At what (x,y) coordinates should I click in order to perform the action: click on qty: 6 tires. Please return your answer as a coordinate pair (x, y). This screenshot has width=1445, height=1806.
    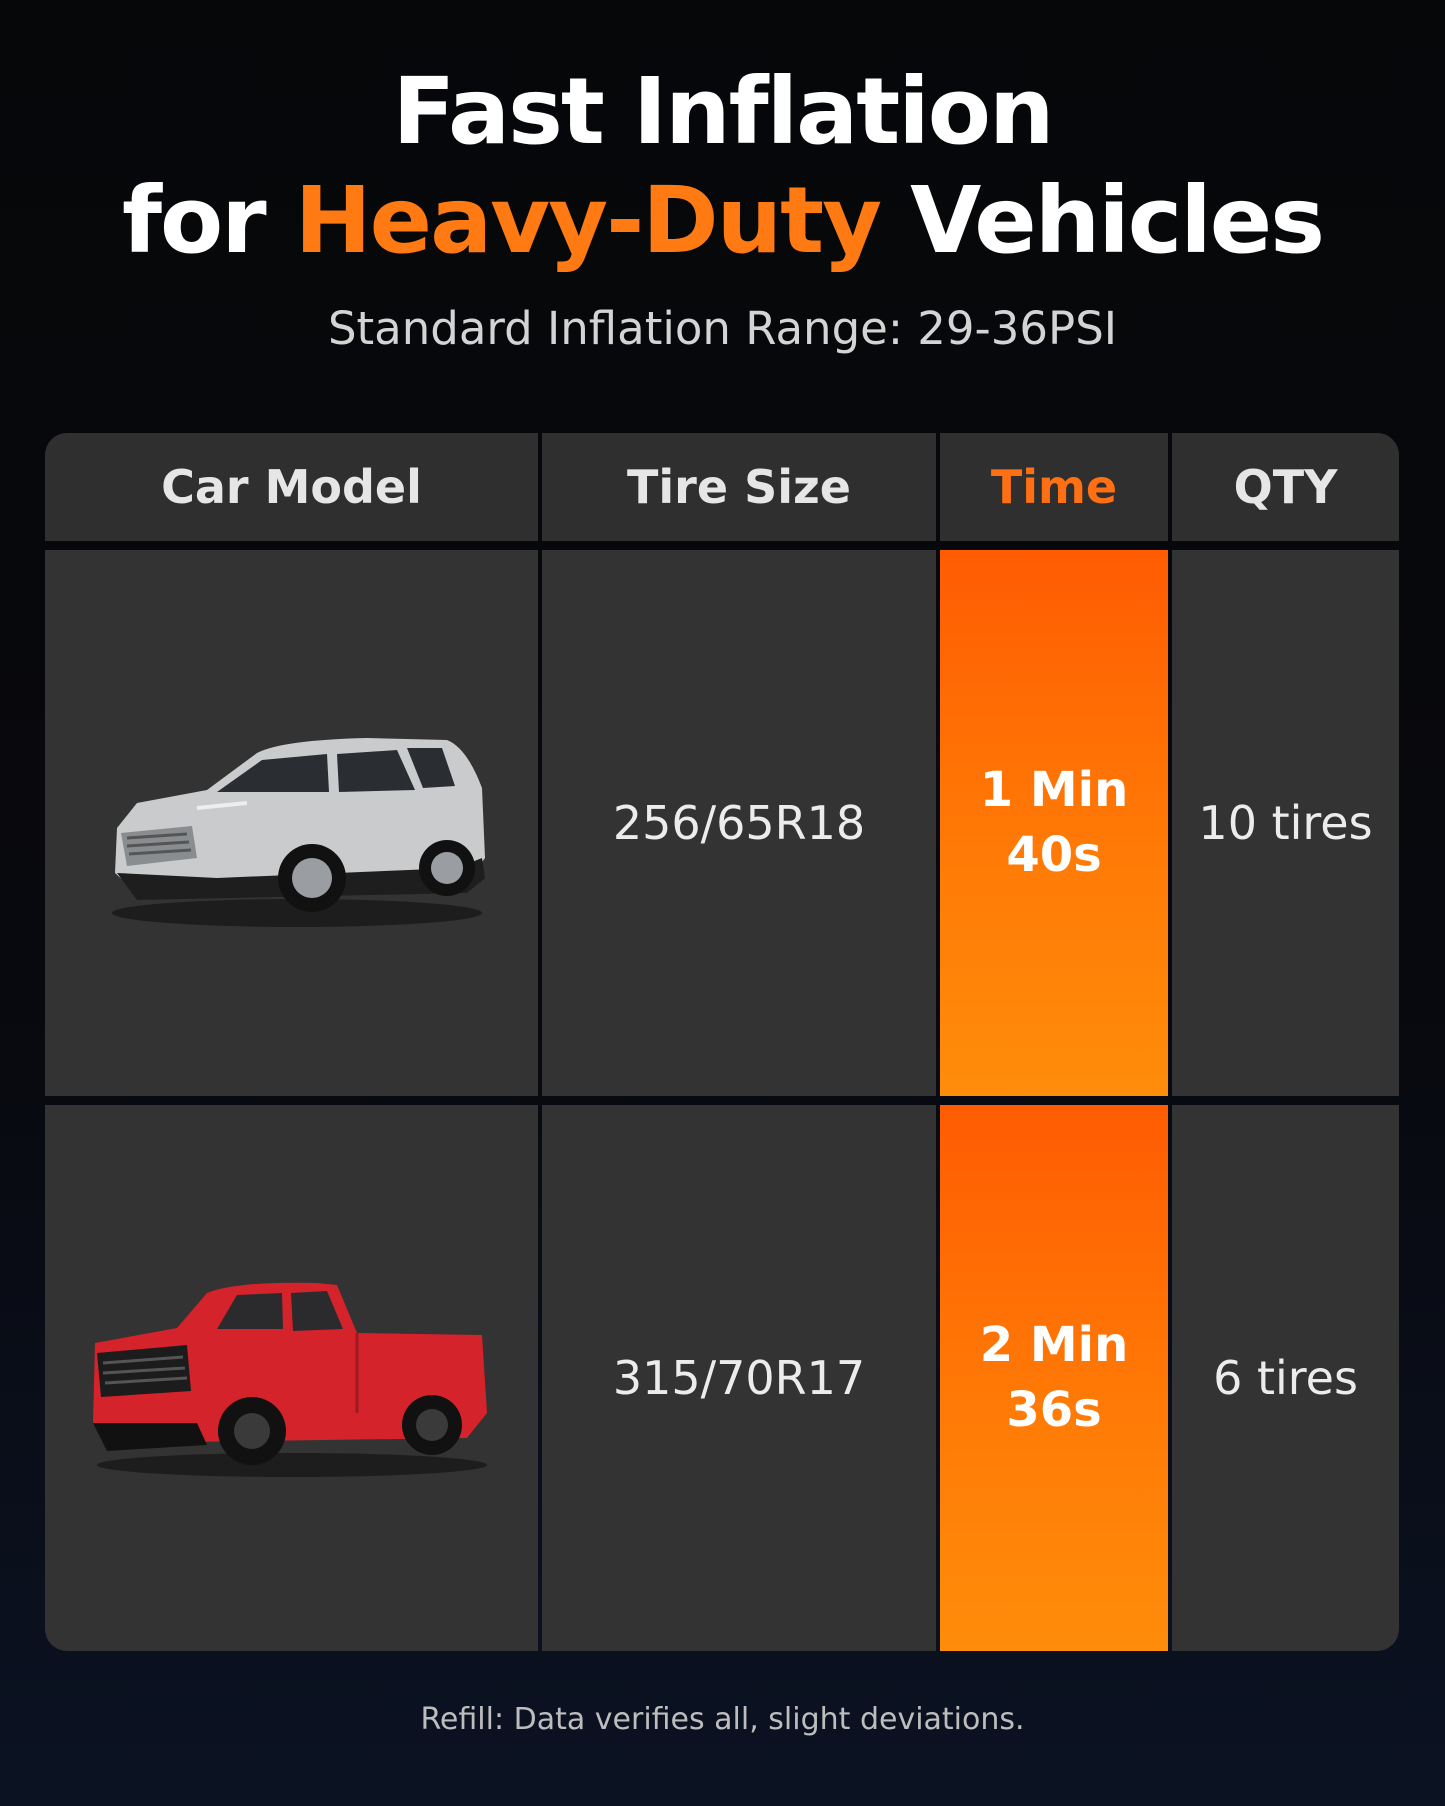
    Looking at the image, I should click on (1285, 1378).